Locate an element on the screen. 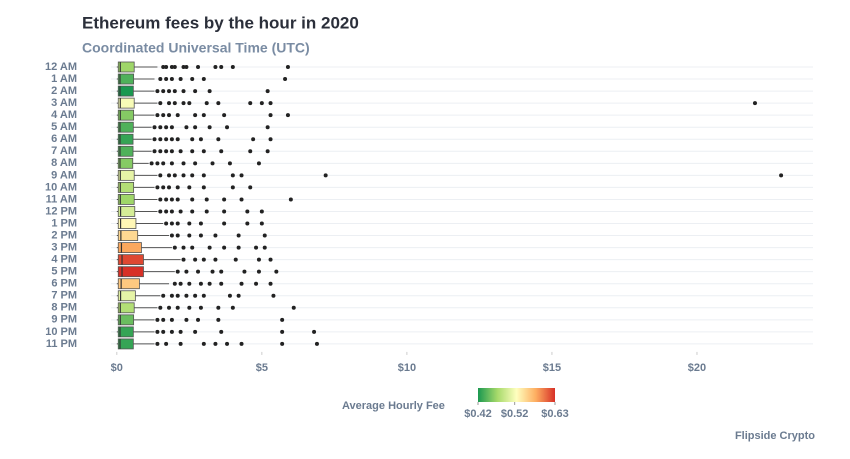 This screenshot has height=459, width=850. legend-tick-label: $0.42 is located at coordinates (478, 414).